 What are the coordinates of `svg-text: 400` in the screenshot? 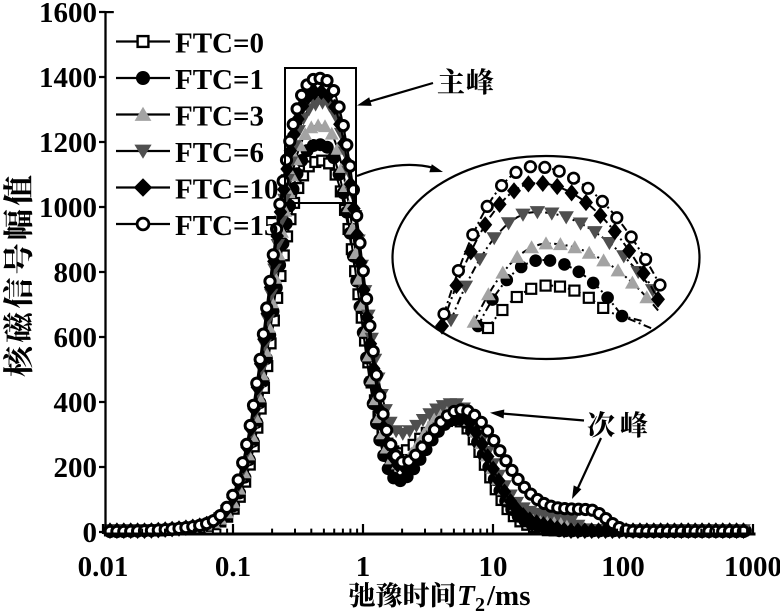 It's located at (76, 403).